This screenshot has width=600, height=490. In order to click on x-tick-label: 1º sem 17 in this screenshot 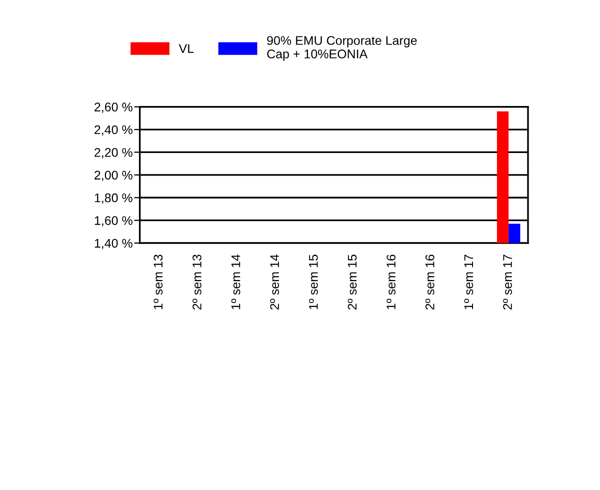, I will do `click(469, 282)`.